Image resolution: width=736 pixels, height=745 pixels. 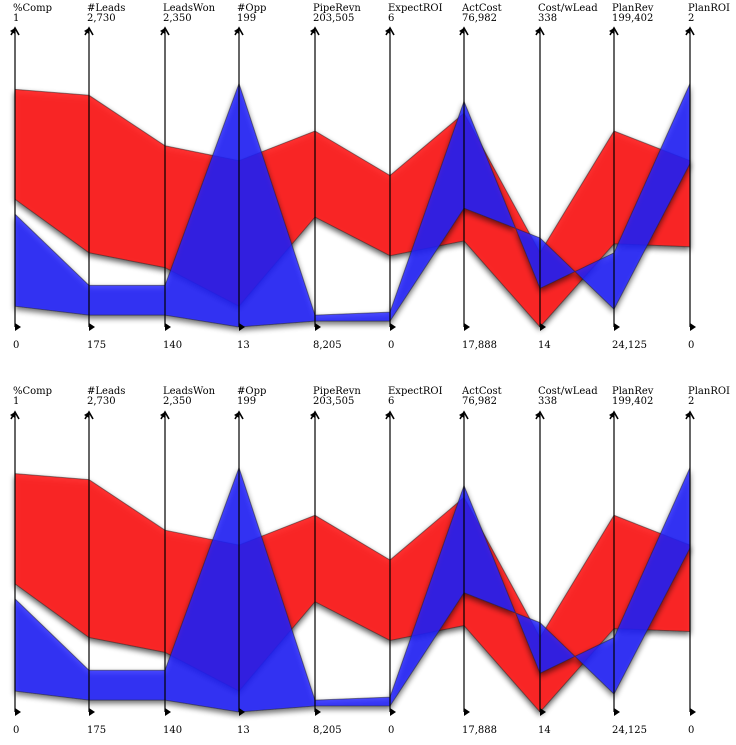 I want to click on axis-min-label: 0, so click(x=691, y=730).